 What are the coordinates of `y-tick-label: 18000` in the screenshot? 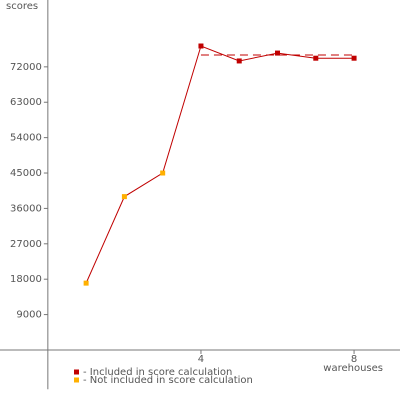 It's located at (26, 279).